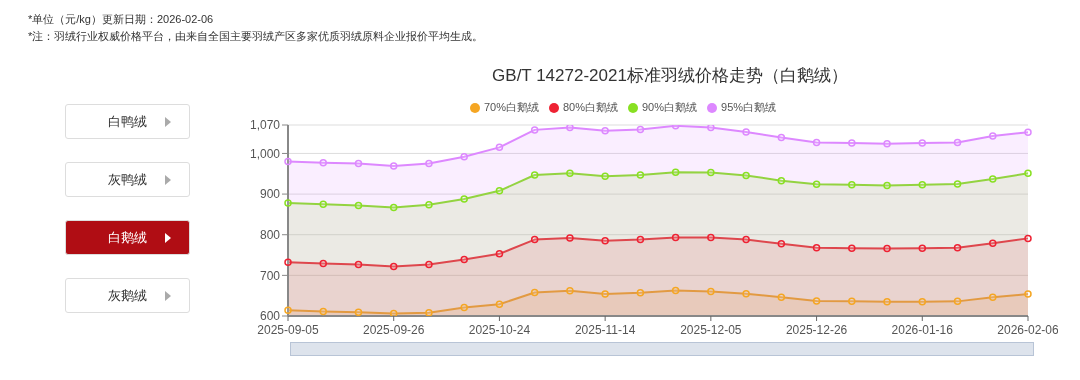  Describe the element at coordinates (394, 330) in the screenshot. I see `x-tick-label: 2025-09-26` at that location.